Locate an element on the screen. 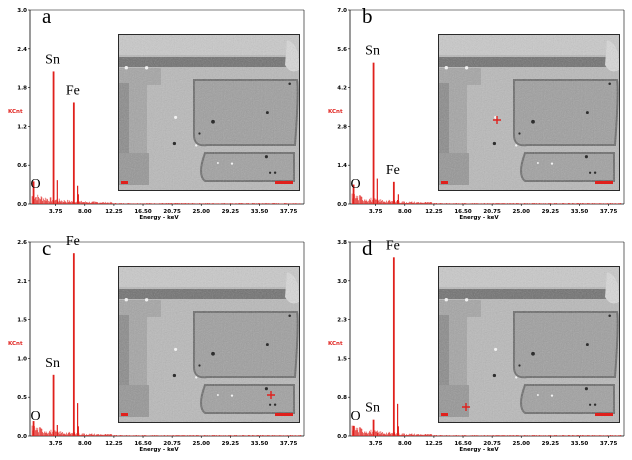 The width and height of the screenshot is (632, 460). panel-label: c is located at coordinates (47, 248).